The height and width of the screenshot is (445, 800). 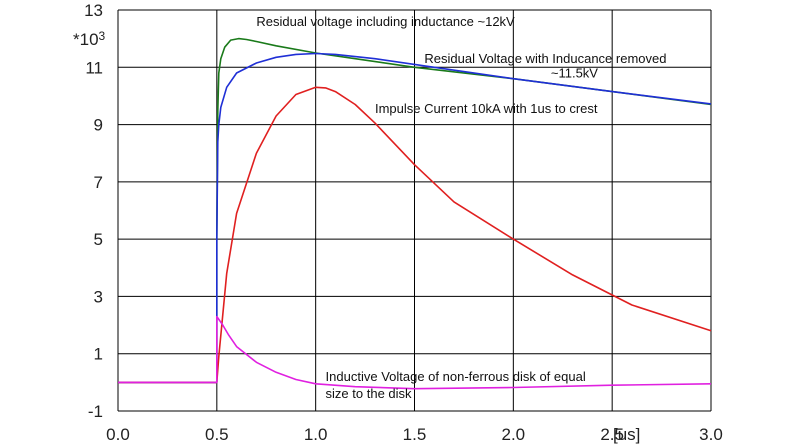 What do you see at coordinates (217, 434) in the screenshot?
I see `x-tick-label: 0.5` at bounding box center [217, 434].